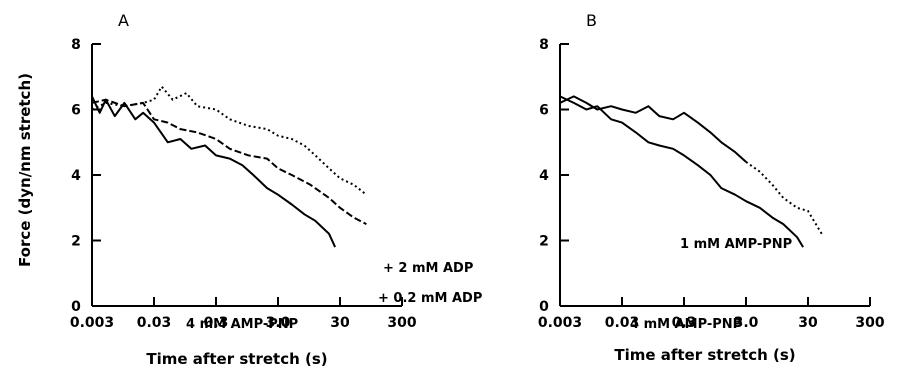 This screenshot has width=901, height=375. What do you see at coordinates (229, 140) in the screenshot?
I see `series-line-2-mm-adp` at bounding box center [229, 140].